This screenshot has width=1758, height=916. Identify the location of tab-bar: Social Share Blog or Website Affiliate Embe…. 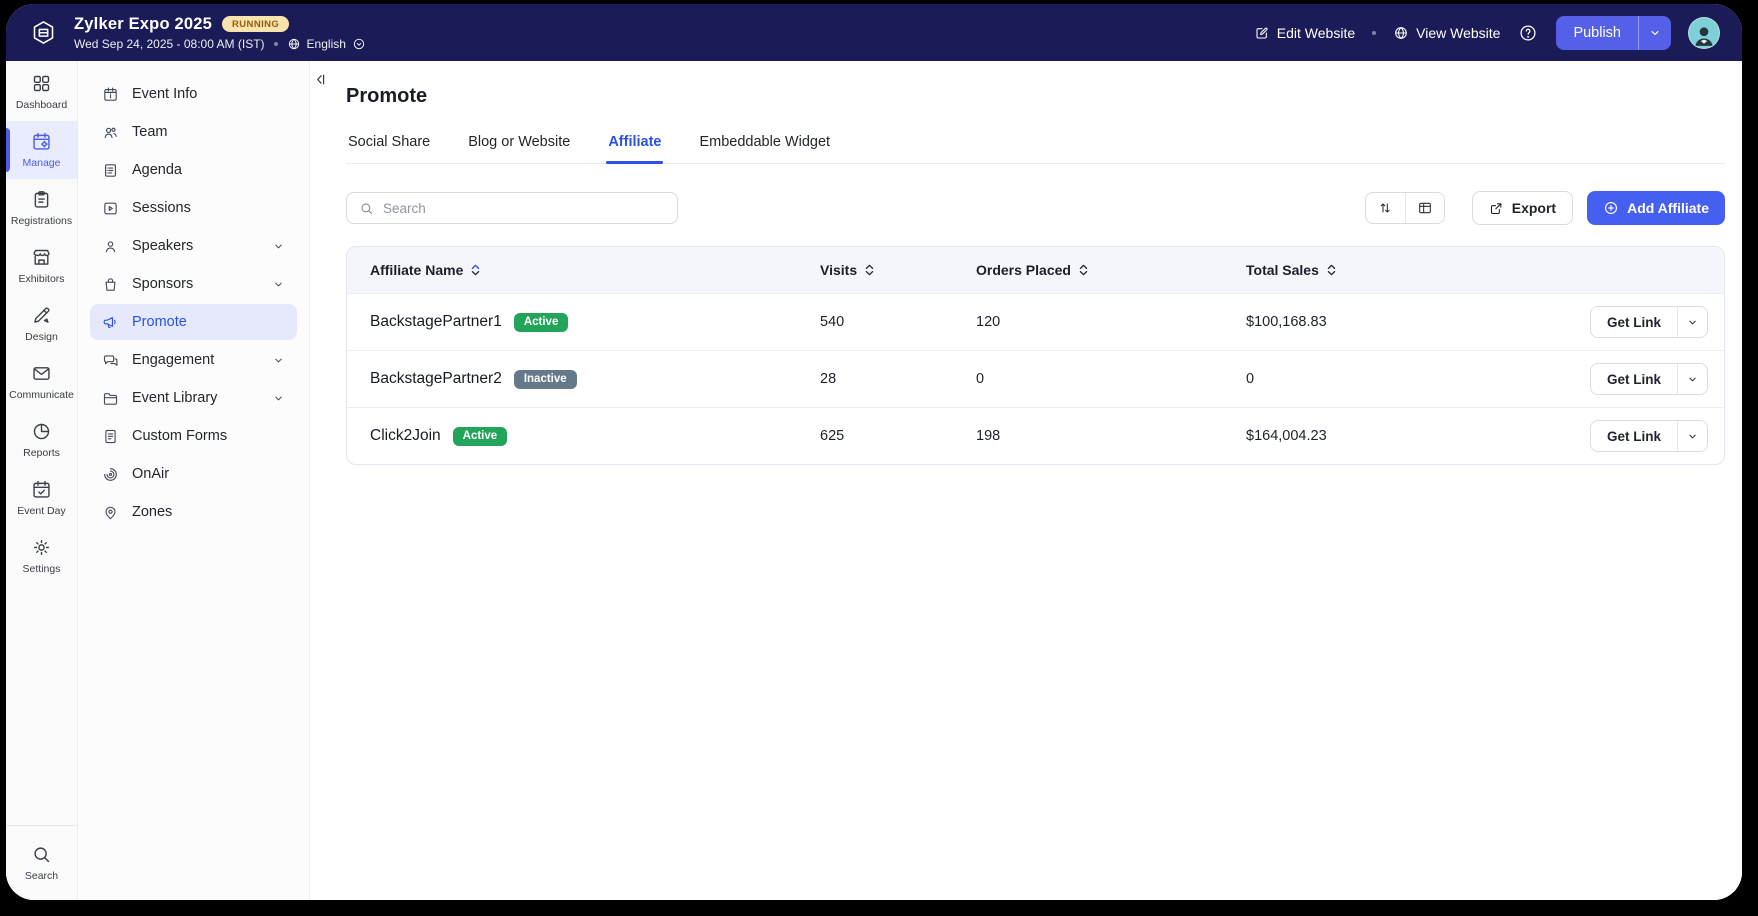
(1035, 144).